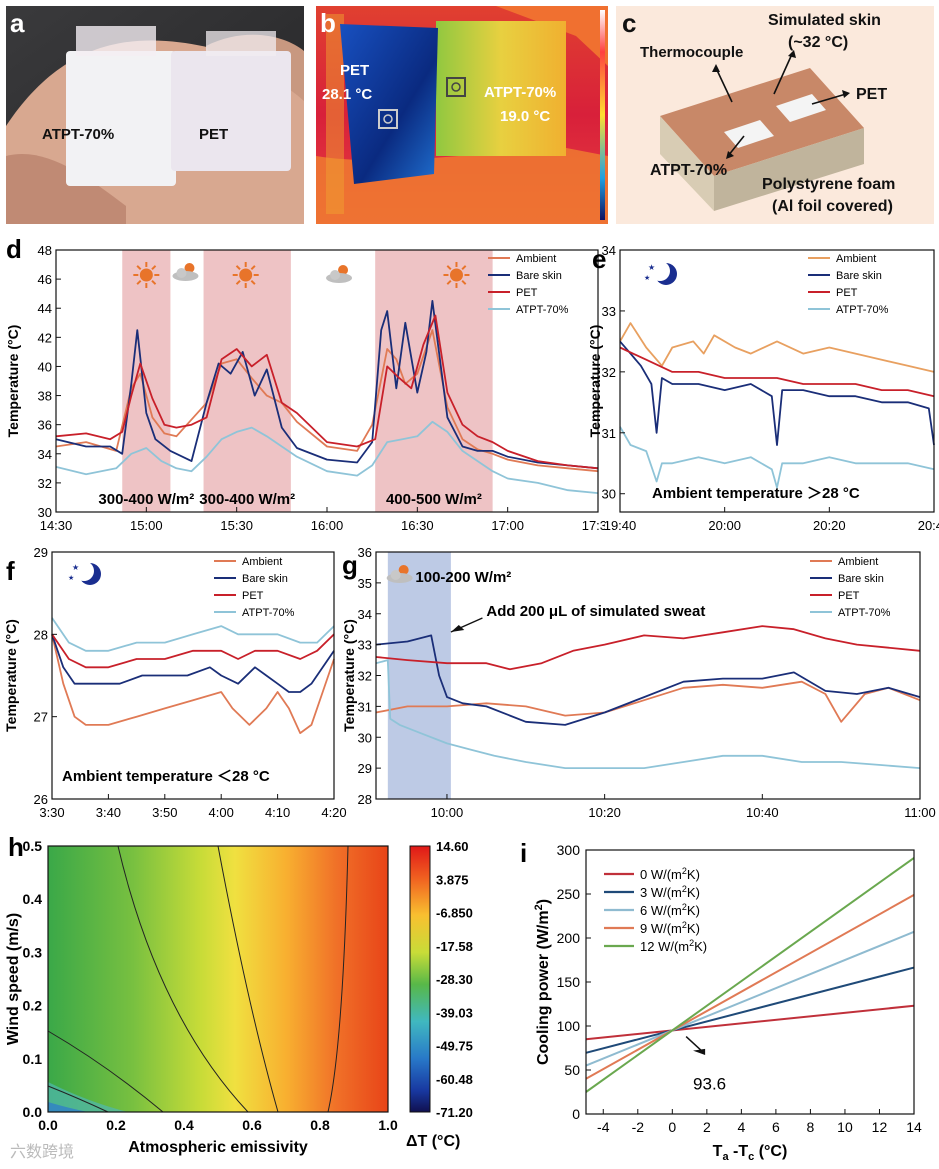 Image resolution: width=939 pixels, height=1169 pixels. I want to click on y-tick-label: 33, so click(365, 645).